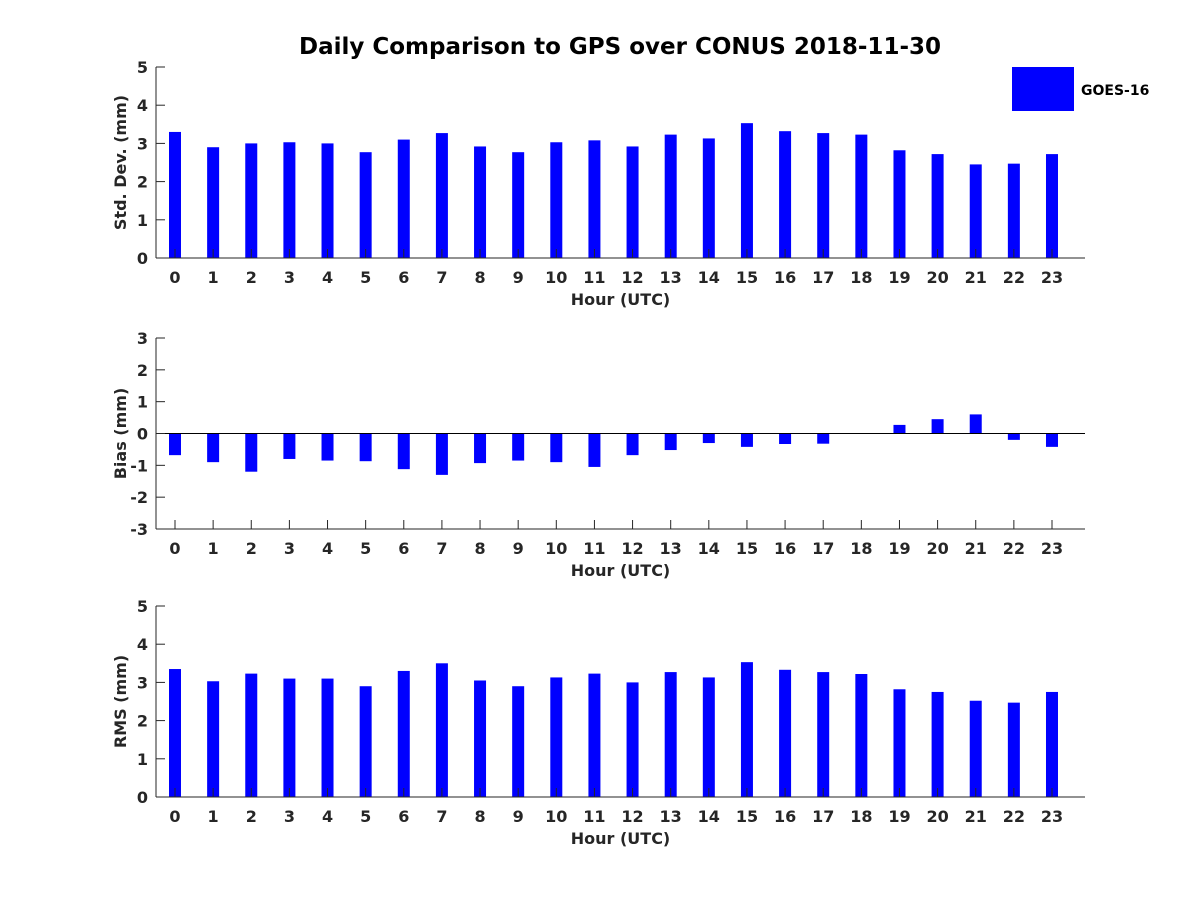 Image resolution: width=1200 pixels, height=900 pixels. I want to click on bias-xtick-label: 4, so click(327, 548).